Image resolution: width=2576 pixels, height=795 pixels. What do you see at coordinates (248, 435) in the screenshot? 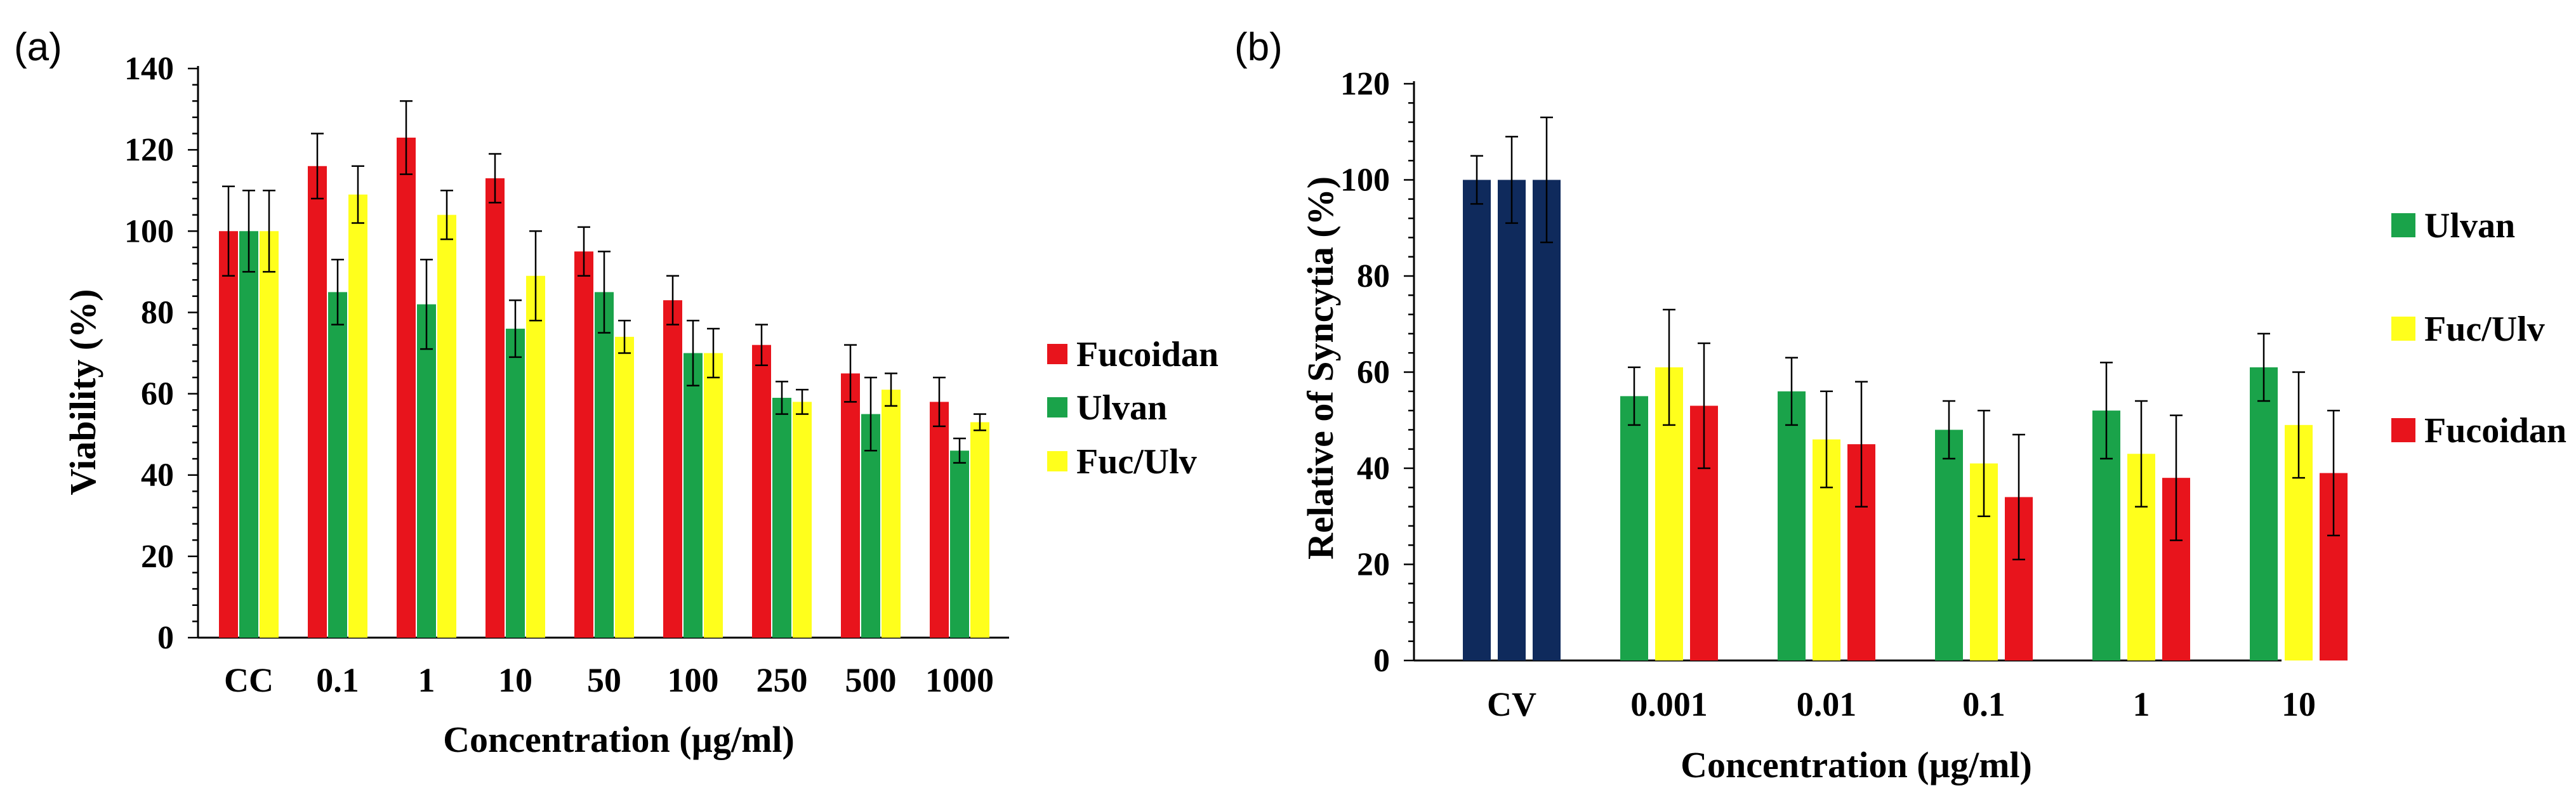
I see `bar-ulvan-CC` at bounding box center [248, 435].